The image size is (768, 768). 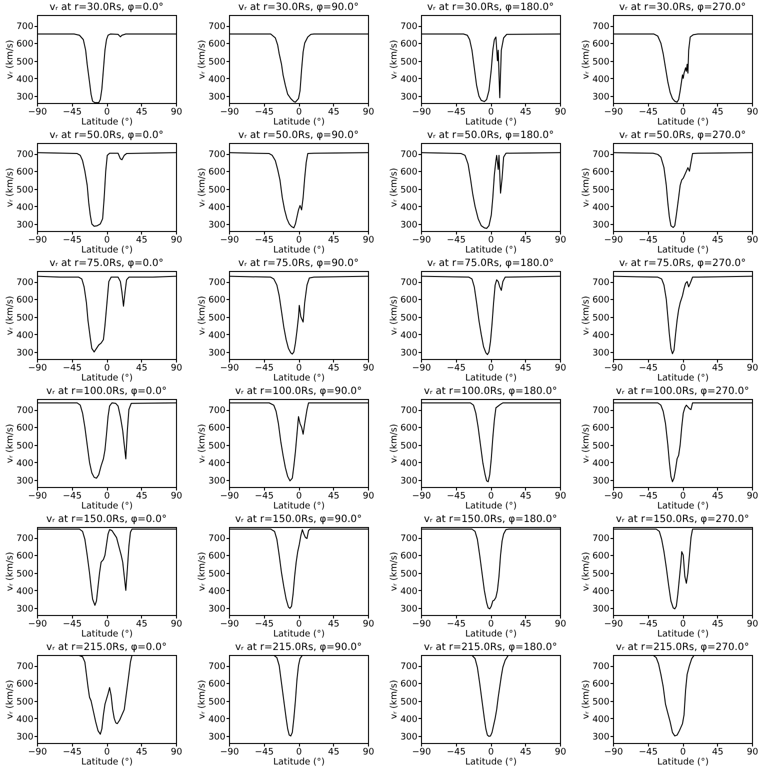 I want to click on chart-title: vᵣ at r=50.0Rs, φ=270.0°, so click(x=682, y=135).